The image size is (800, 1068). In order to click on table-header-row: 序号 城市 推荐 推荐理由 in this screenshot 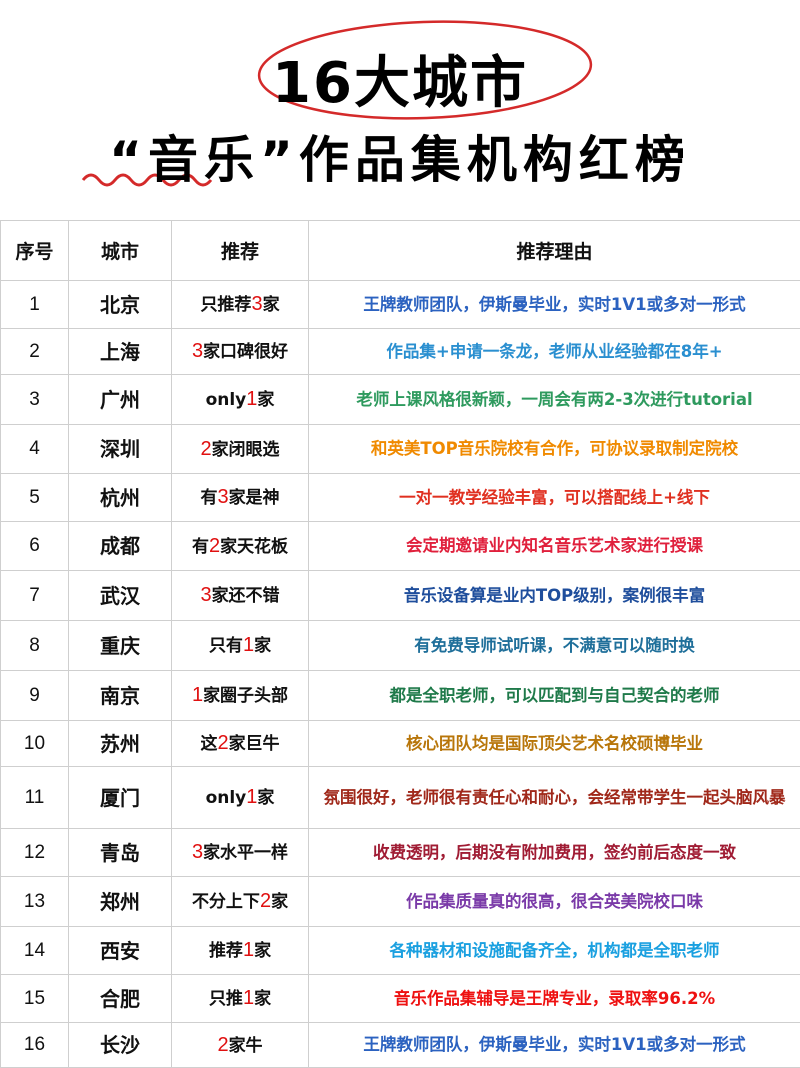, I will do `click(400, 251)`.